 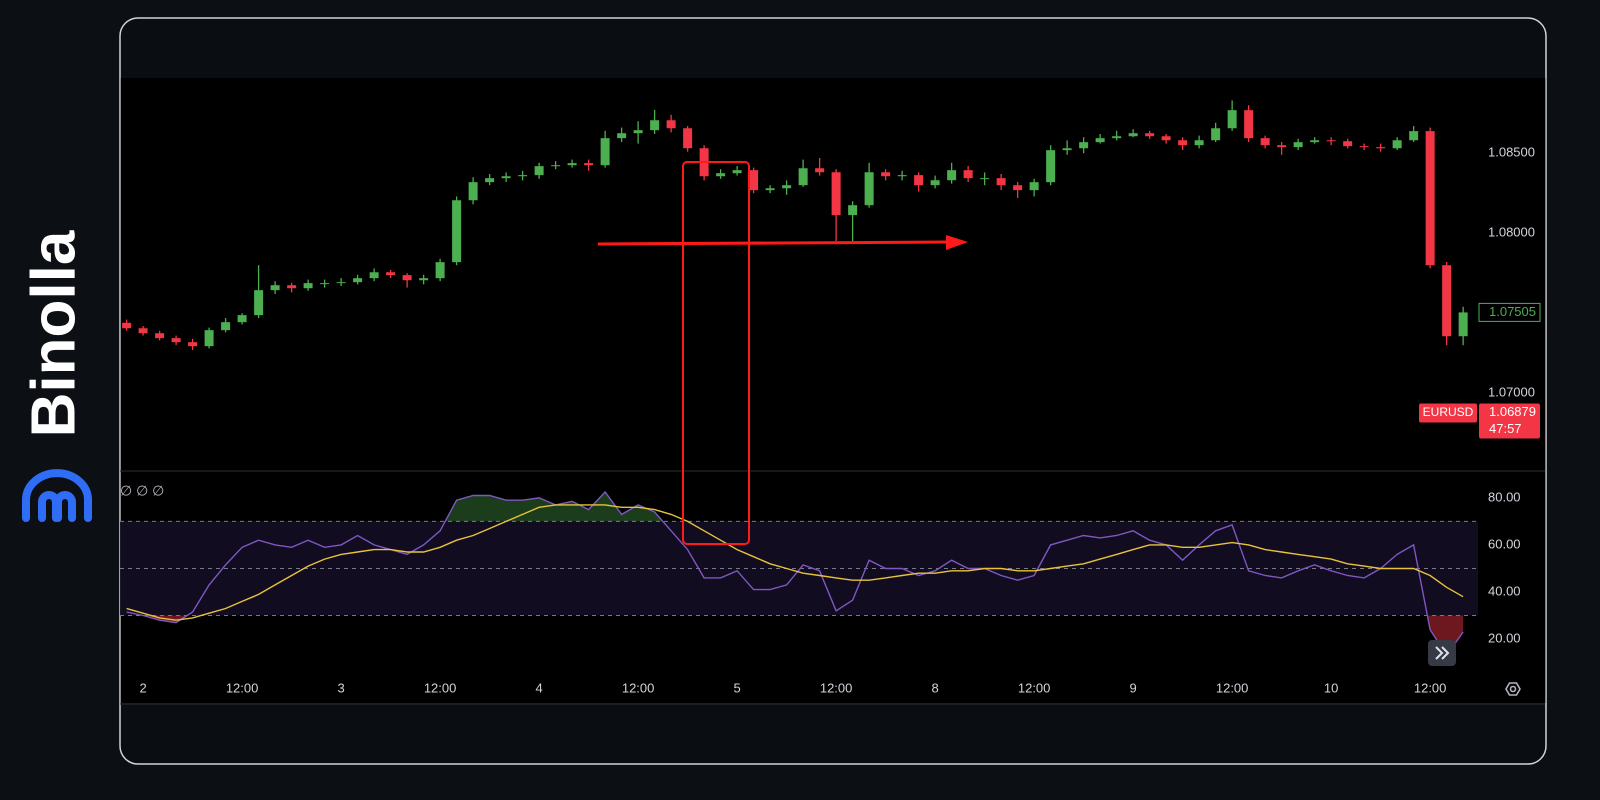 I want to click on scroll-button, so click(x=1442, y=653).